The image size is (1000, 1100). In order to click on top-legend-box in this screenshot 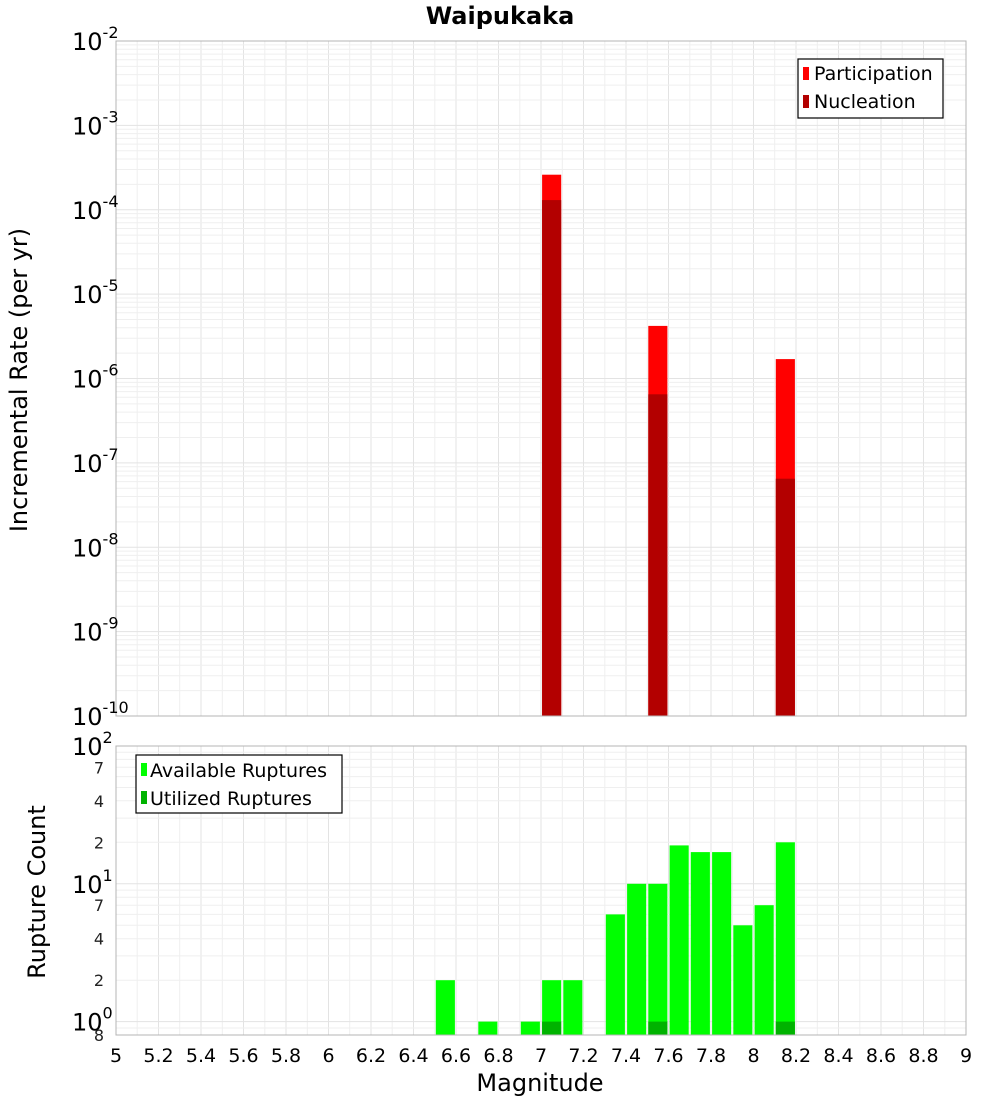, I will do `click(870, 88)`.